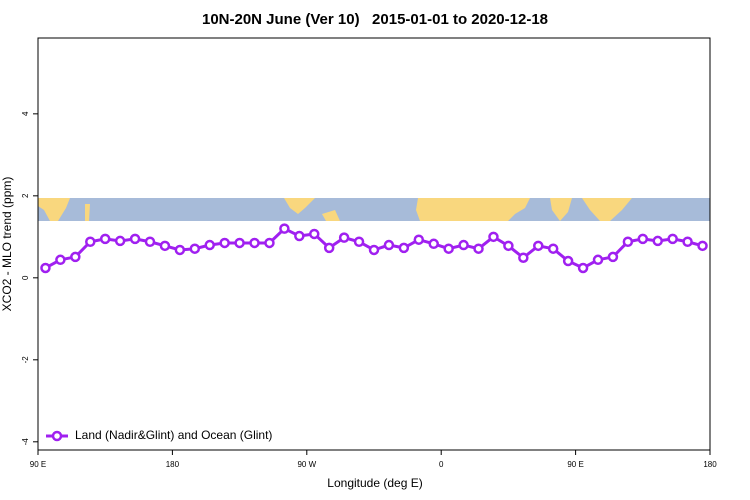 The width and height of the screenshot is (750, 500). Describe the element at coordinates (374, 483) in the screenshot. I see `x-axis-label: Longitude (deg E)` at that location.